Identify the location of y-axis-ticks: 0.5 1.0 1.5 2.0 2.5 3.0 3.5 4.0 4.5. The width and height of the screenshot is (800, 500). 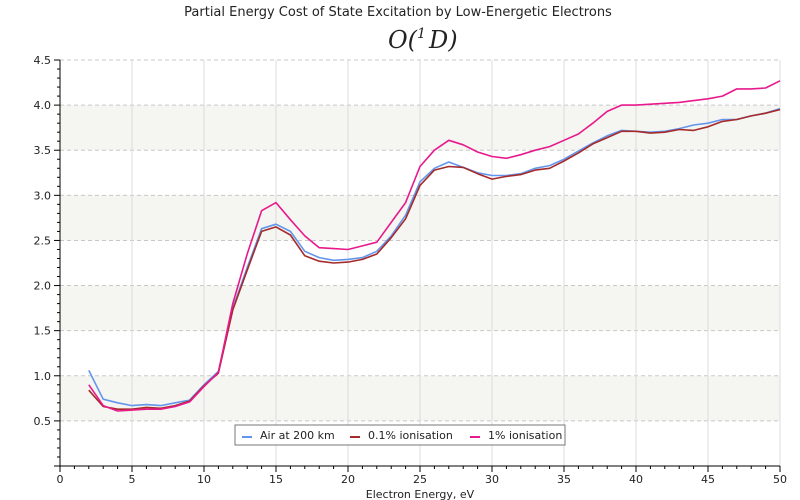
(47, 260).